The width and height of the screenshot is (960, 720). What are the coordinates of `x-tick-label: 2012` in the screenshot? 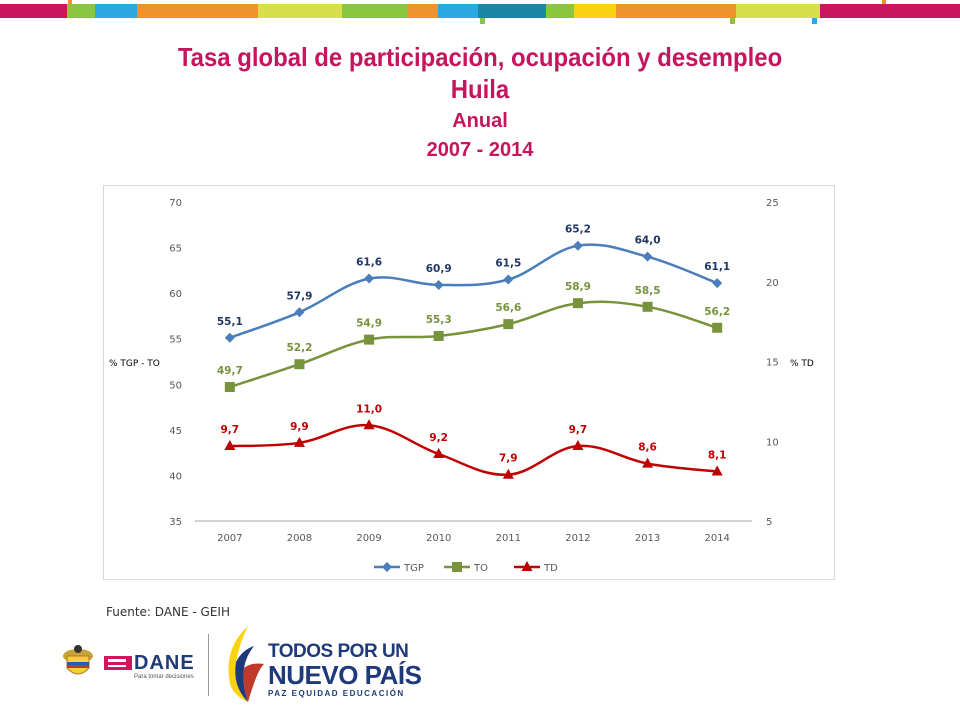 It's located at (577, 538).